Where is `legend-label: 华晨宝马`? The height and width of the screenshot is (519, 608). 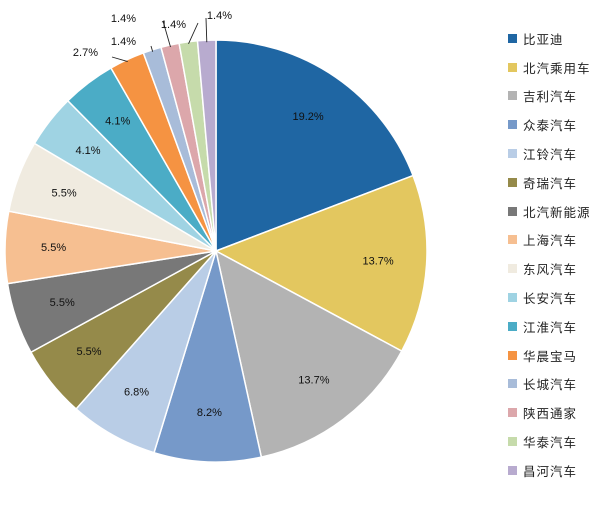 legend-label: 华晨宝马 is located at coordinates (550, 356).